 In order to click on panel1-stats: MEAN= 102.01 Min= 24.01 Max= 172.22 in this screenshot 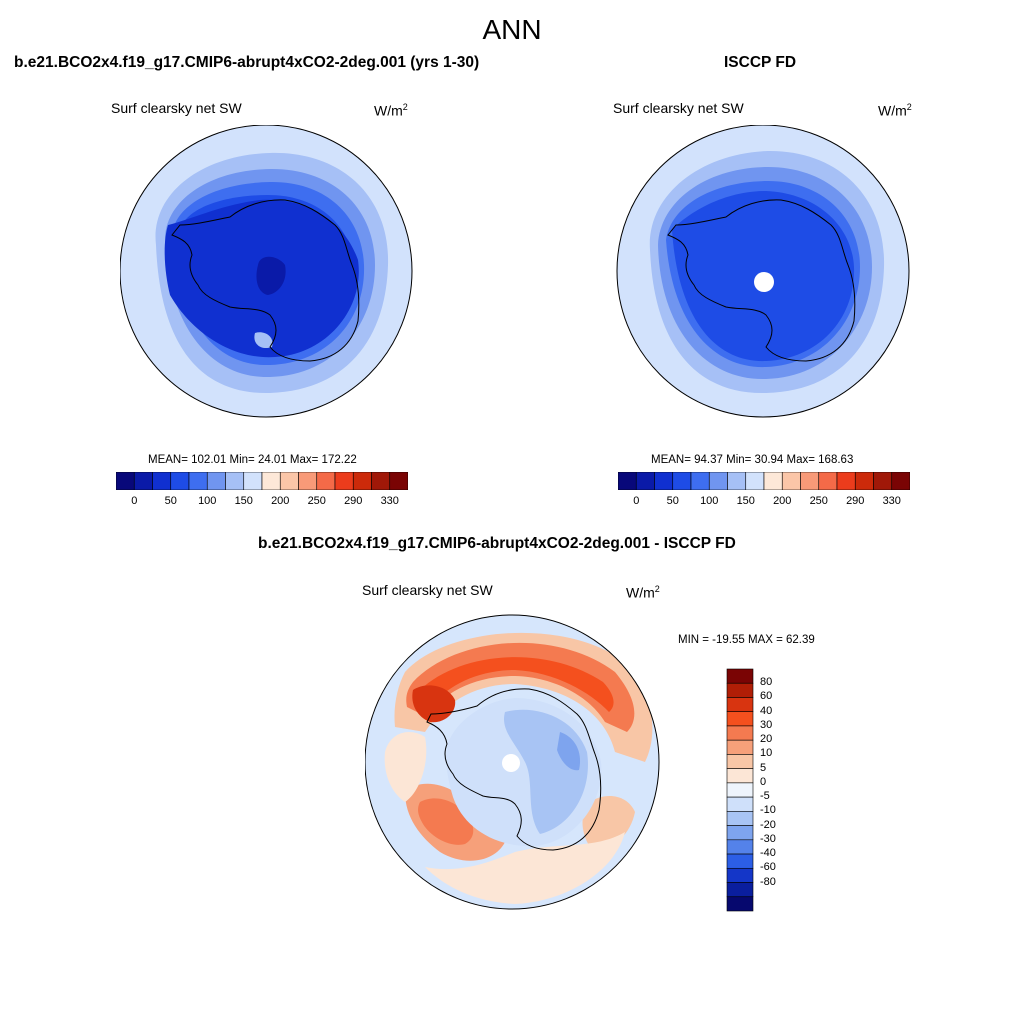, I will do `click(252, 460)`.